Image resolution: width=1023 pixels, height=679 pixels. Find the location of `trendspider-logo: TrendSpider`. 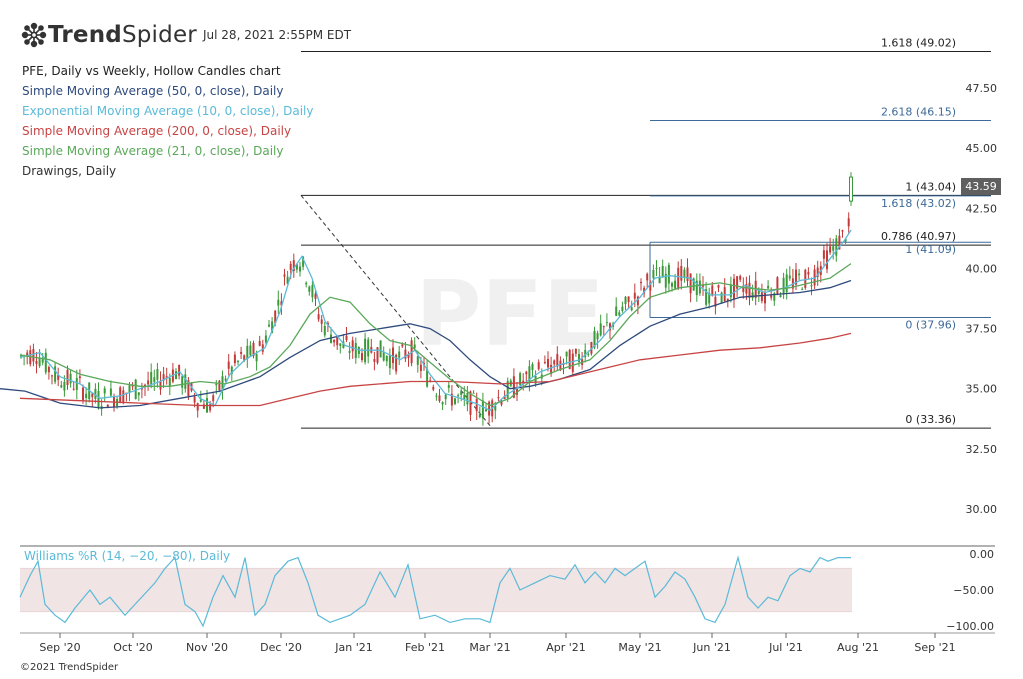

trendspider-logo: TrendSpider is located at coordinates (108, 35).